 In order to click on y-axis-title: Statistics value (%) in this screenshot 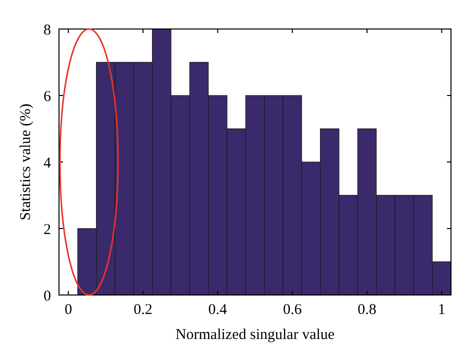, I will do `click(26, 162)`.